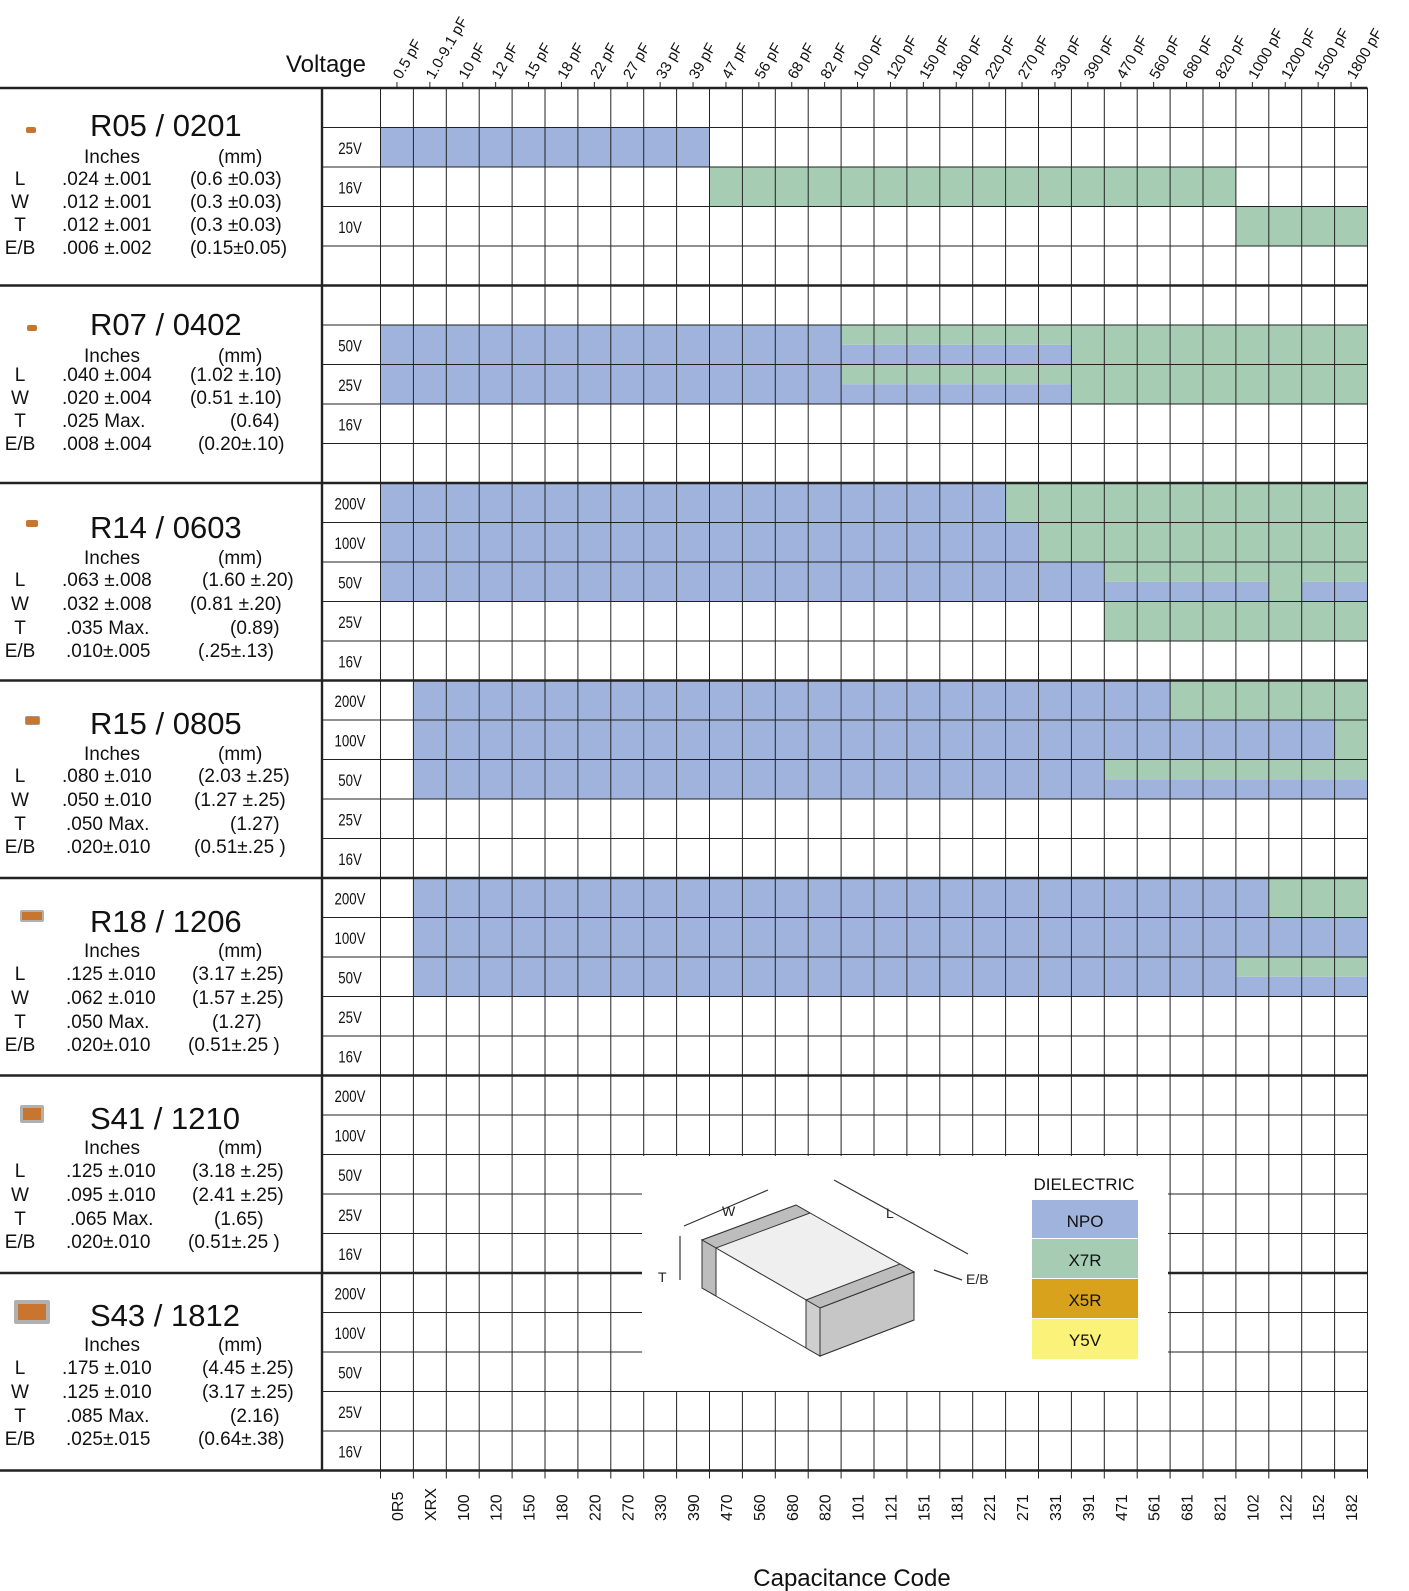 This screenshot has width=1409, height=1591. Describe the element at coordinates (661, 1507) in the screenshot. I see `capacitance-code: 330` at that location.